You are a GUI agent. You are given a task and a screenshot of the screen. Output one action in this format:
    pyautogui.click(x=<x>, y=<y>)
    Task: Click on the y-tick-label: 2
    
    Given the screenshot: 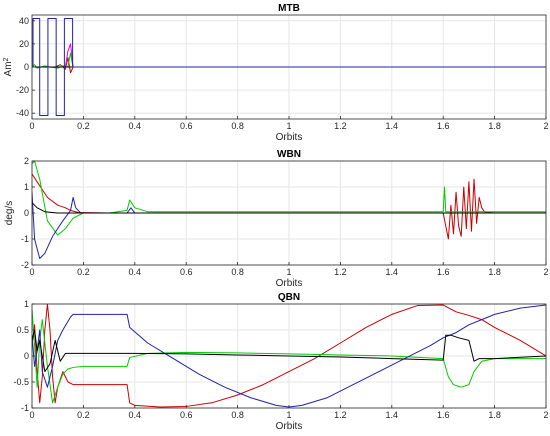 What is the action you would take?
    pyautogui.click(x=26, y=161)
    